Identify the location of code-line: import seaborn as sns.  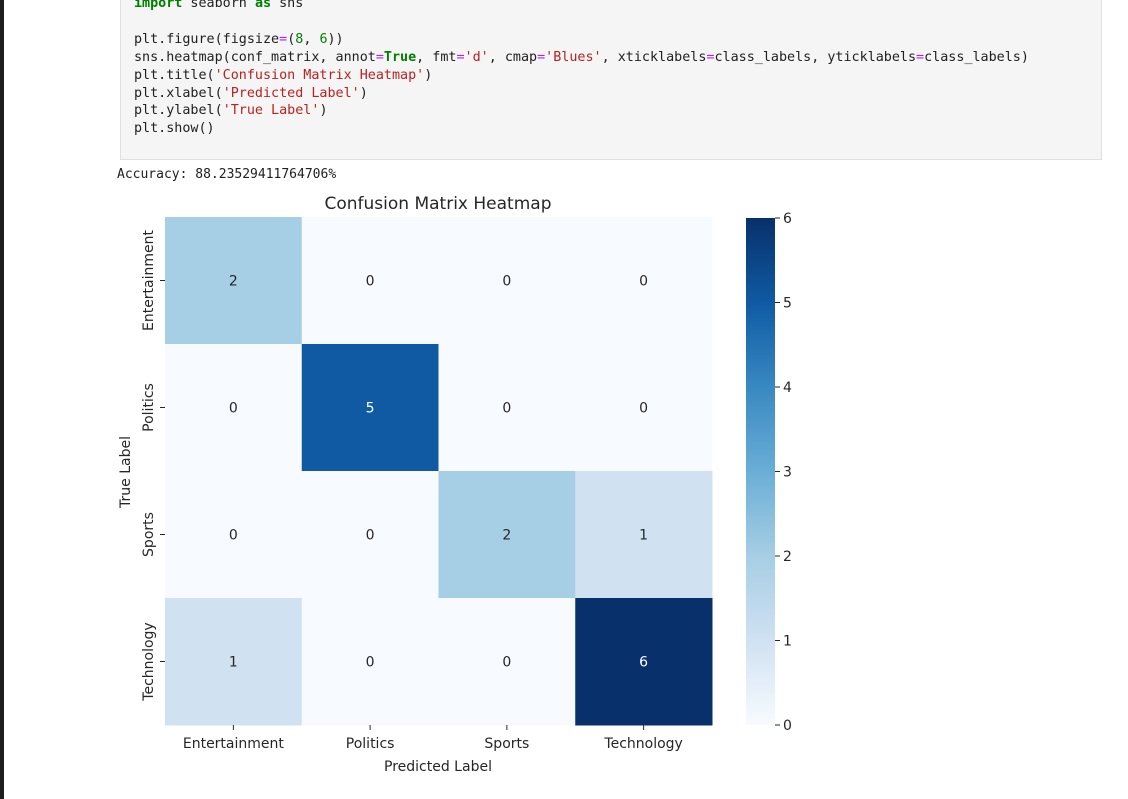
(218, 5).